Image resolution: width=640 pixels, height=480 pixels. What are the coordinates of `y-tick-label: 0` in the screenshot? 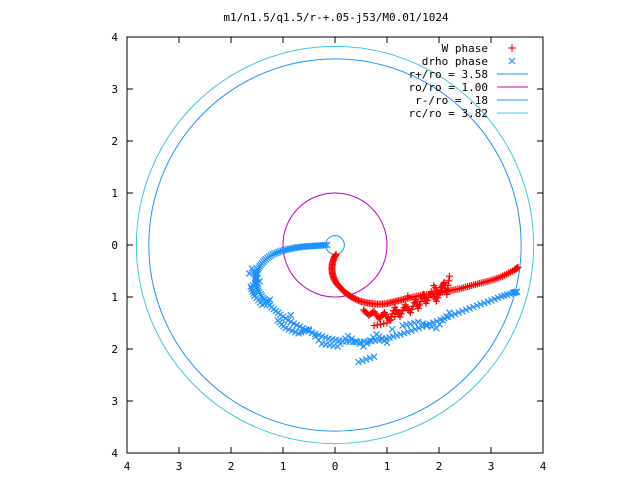 It's located at (114, 245).